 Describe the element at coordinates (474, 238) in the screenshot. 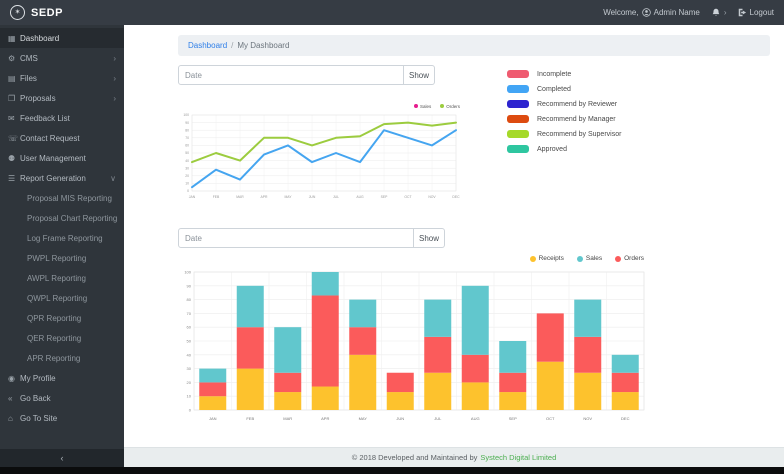

I see `date-filter-2: Show` at that location.